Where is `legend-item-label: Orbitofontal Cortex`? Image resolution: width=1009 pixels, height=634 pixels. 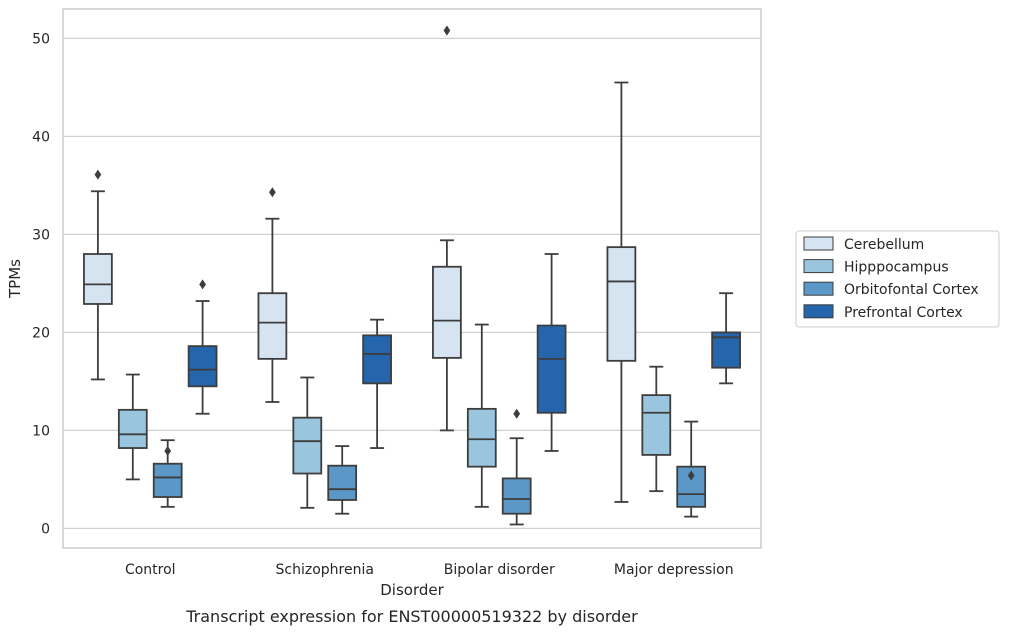
legend-item-label: Orbitofontal Cortex is located at coordinates (911, 290).